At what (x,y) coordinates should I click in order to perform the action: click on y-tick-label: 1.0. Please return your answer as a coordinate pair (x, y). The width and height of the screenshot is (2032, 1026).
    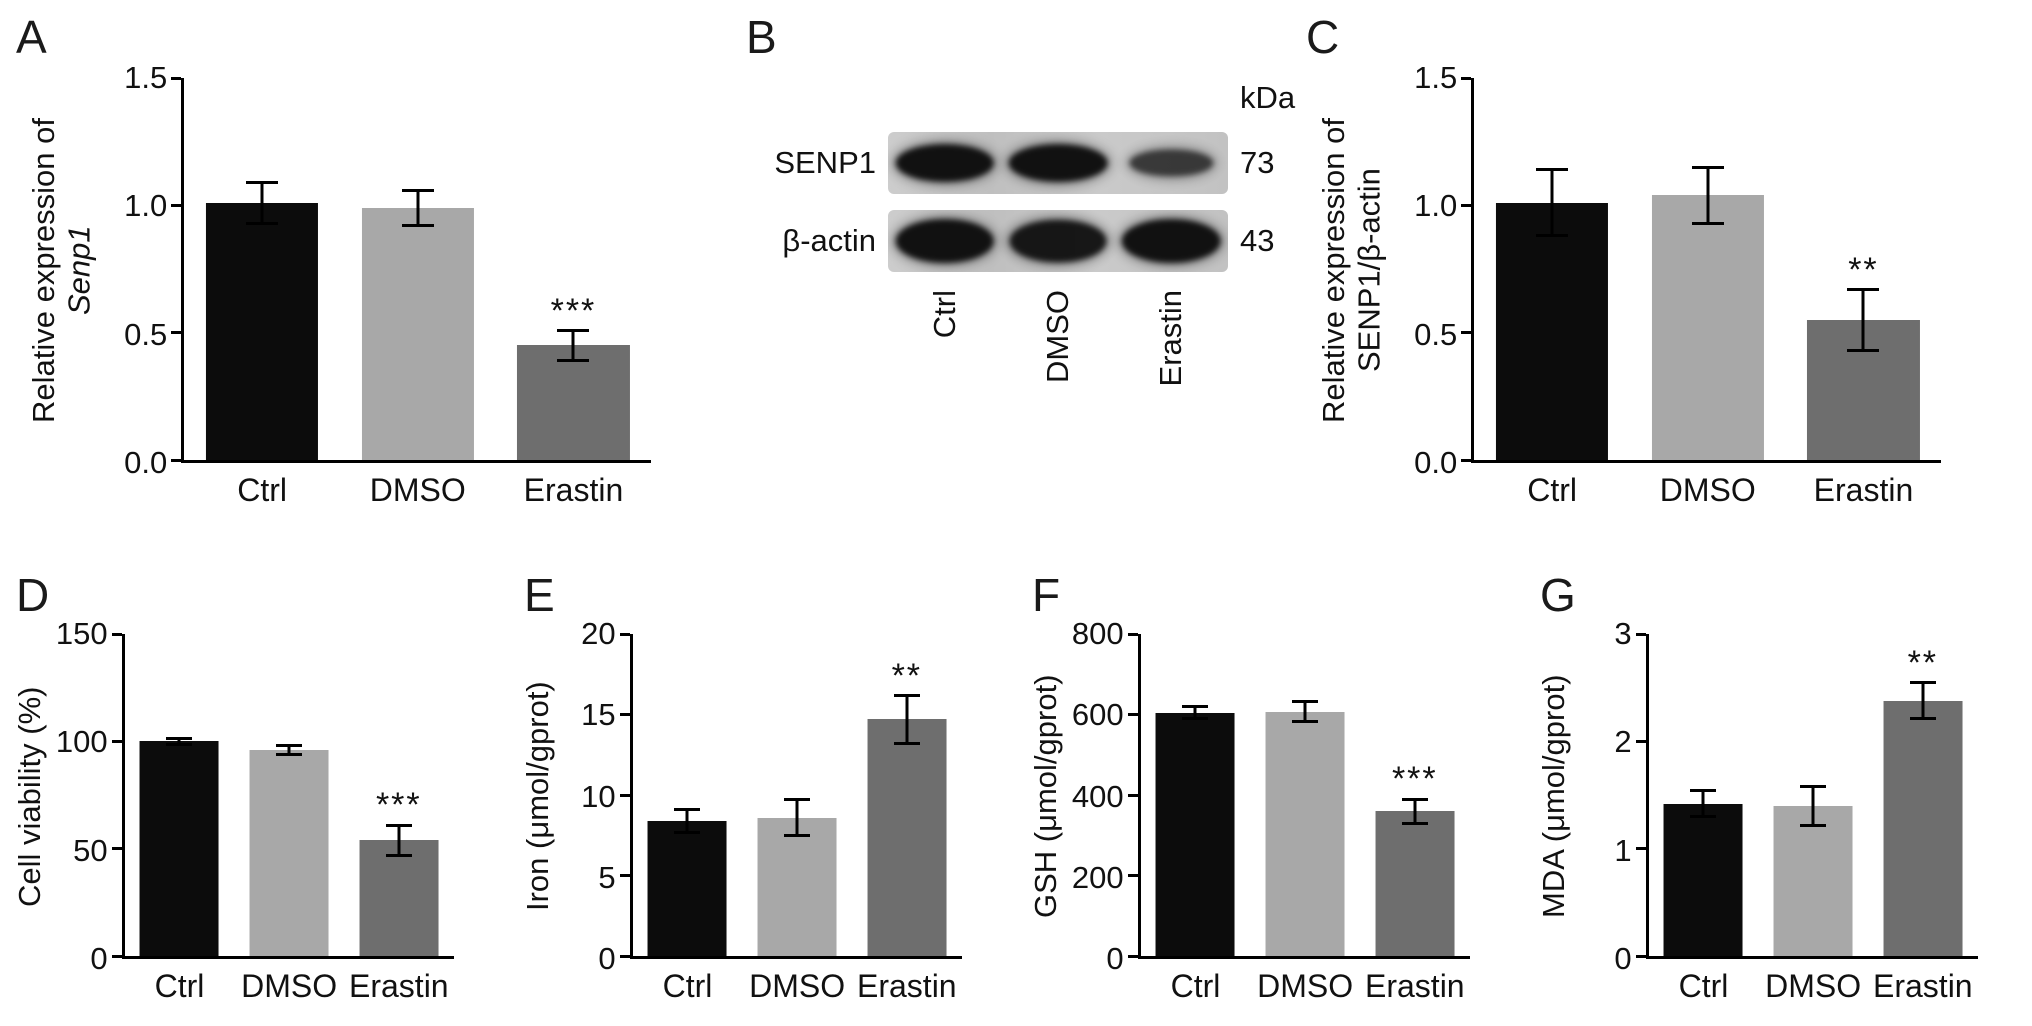
    Looking at the image, I should click on (1436, 206).